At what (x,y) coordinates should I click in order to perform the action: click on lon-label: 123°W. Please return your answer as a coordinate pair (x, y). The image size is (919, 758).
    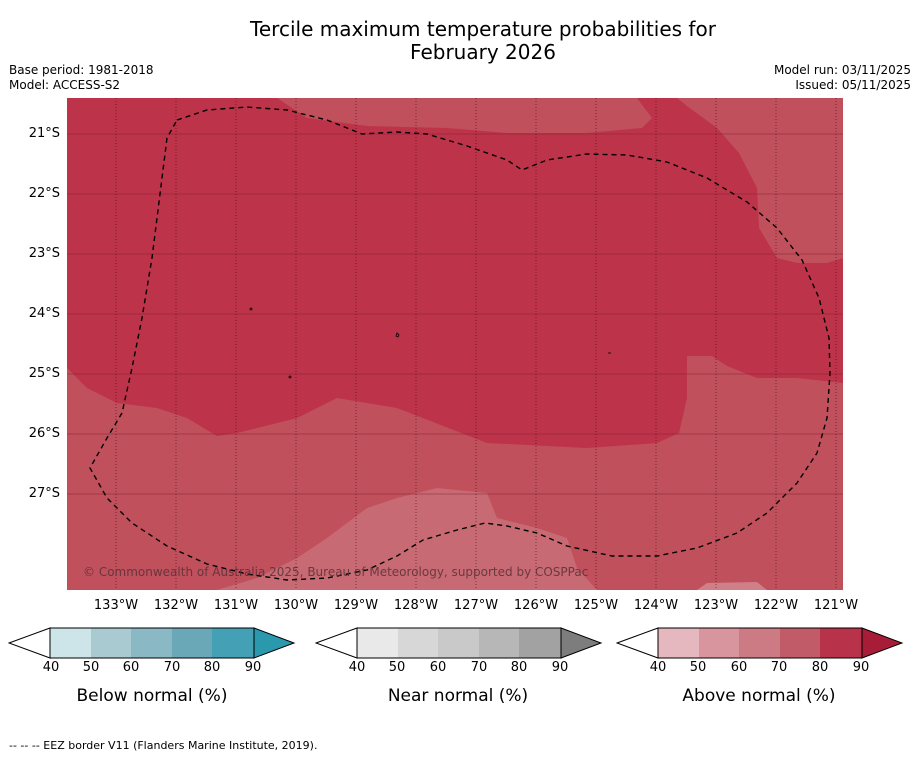
    Looking at the image, I should click on (716, 605).